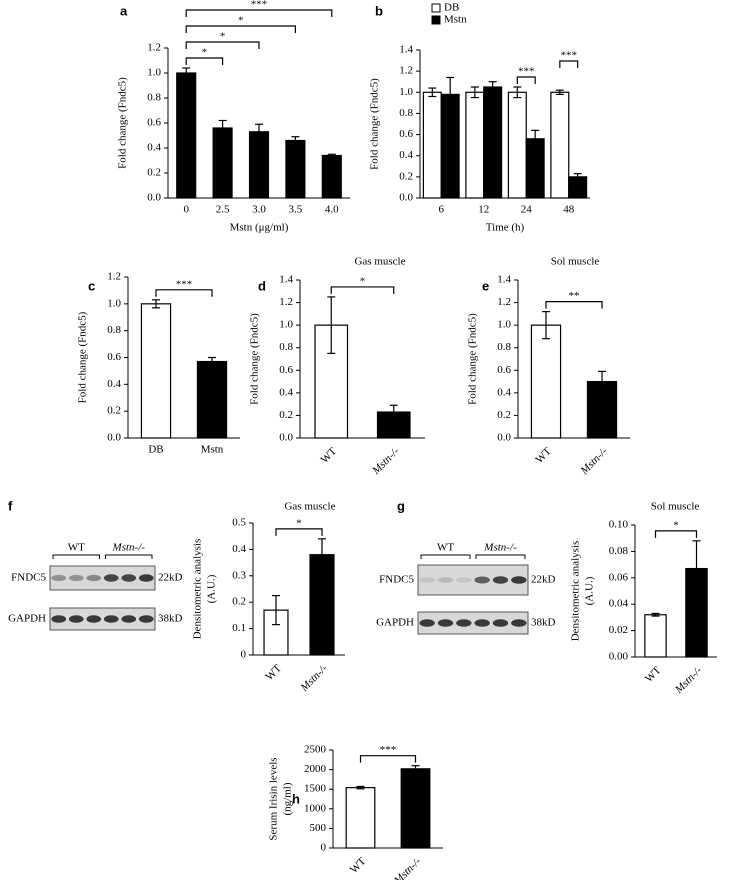 This screenshot has height=880, width=729. I want to click on x-tick-label: 0, so click(186, 210).